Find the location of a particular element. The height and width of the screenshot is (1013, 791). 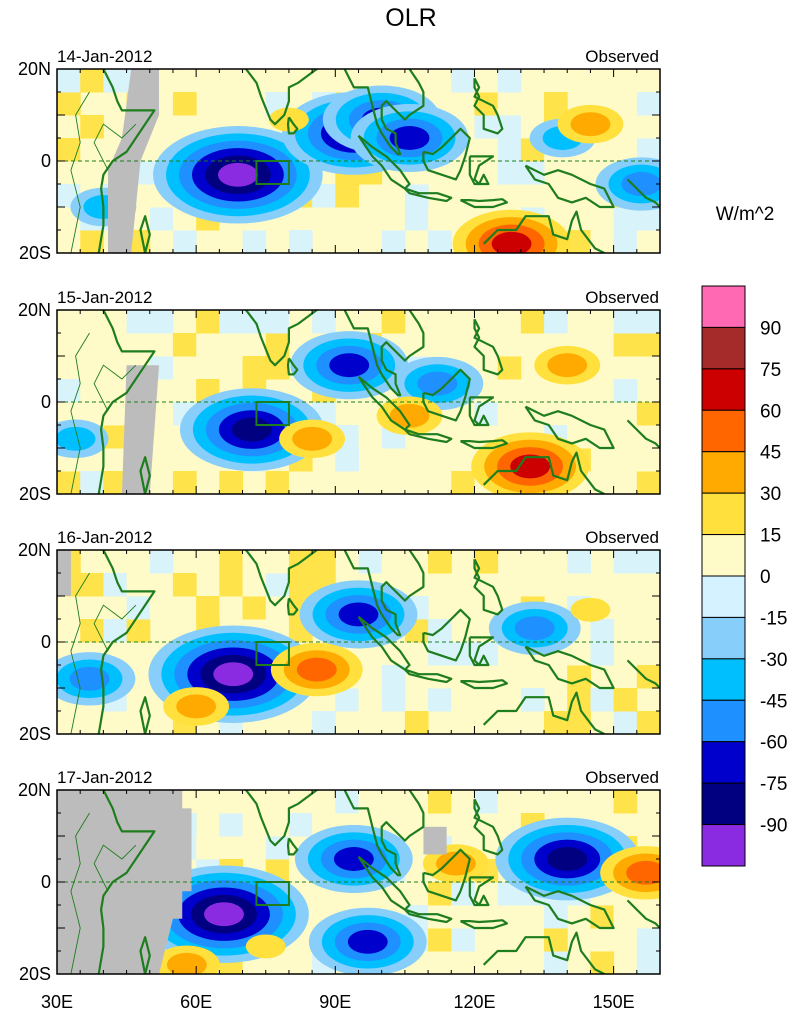

y-tick-label: 0 is located at coordinates (46, 642).